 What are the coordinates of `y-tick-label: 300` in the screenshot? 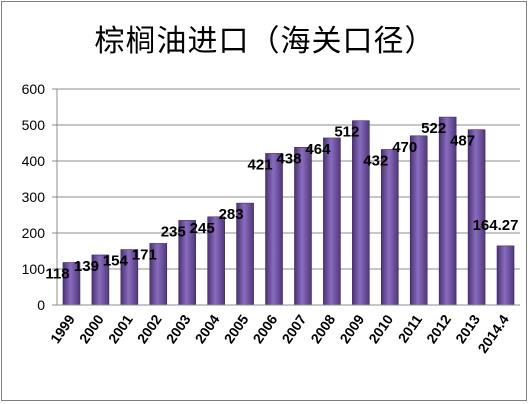 It's located at (34, 197).